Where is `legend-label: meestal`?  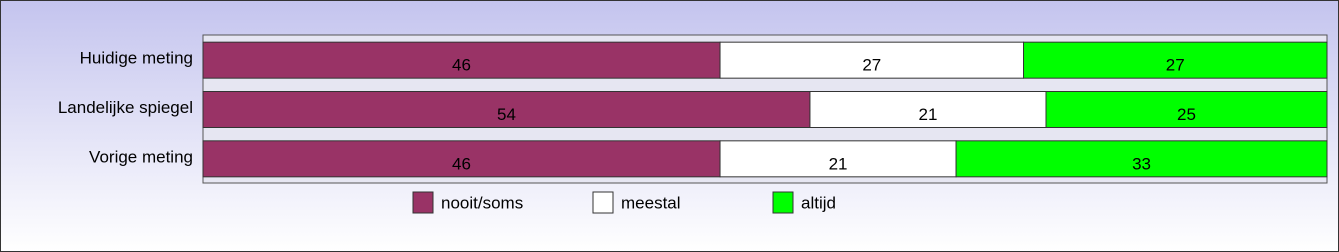
legend-label: meestal is located at coordinates (651, 202).